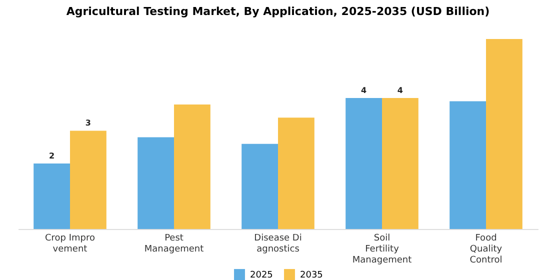  Describe the element at coordinates (278, 11) in the screenshot. I see `chart-title: Agricultural Testing Market, By Application, 2025-2035 (USD Billion)` at that location.